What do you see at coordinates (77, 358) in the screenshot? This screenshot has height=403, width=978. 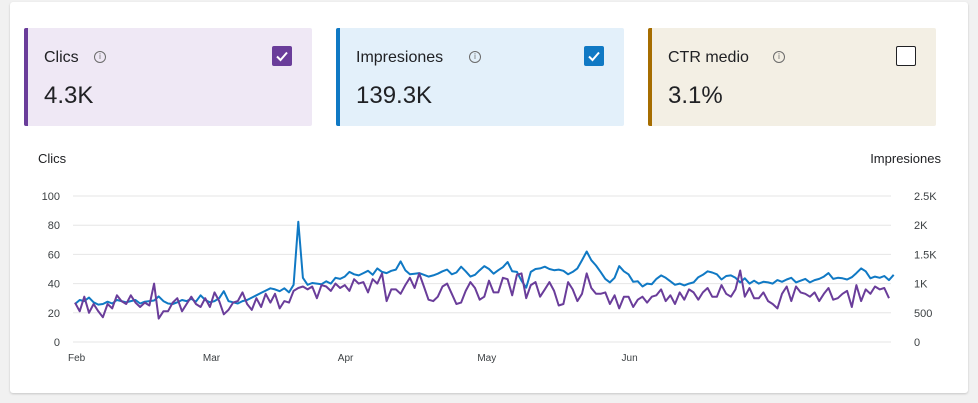 I see `x-tick-label: Feb` at bounding box center [77, 358].